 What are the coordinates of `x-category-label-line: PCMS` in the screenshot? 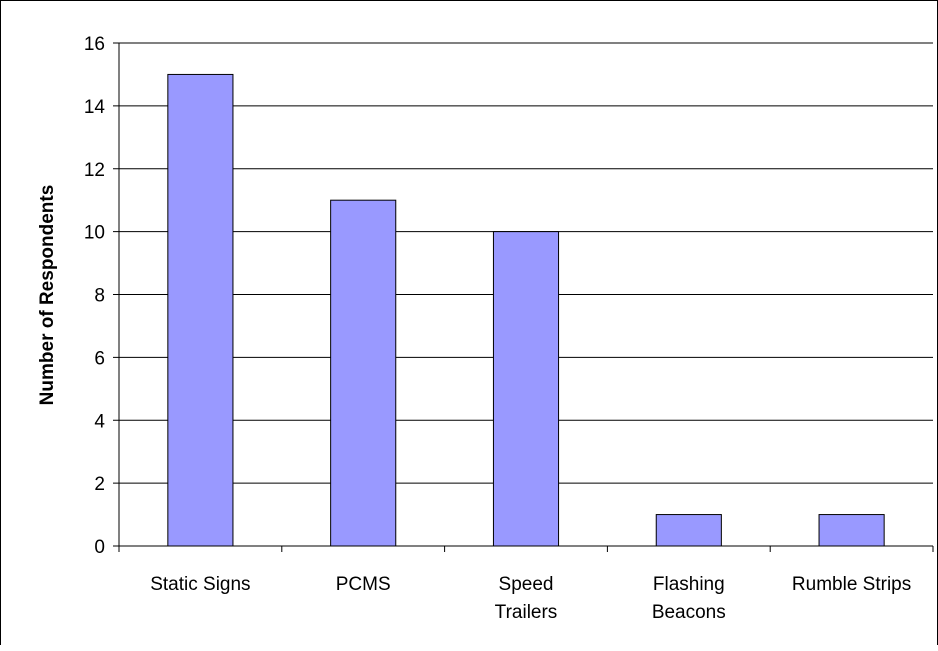 It's located at (363, 584).